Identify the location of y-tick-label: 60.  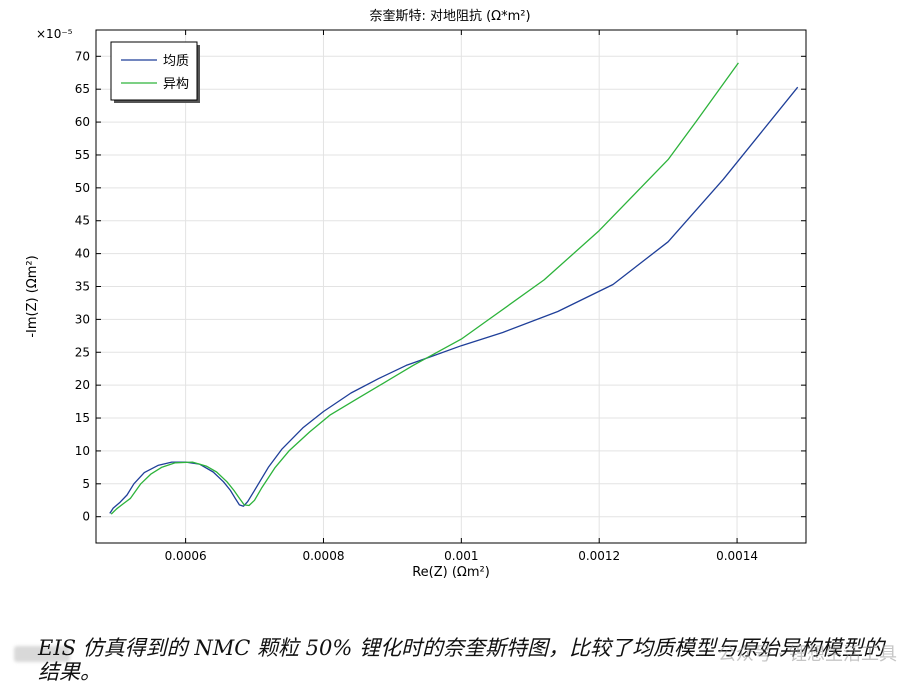
(82, 122).